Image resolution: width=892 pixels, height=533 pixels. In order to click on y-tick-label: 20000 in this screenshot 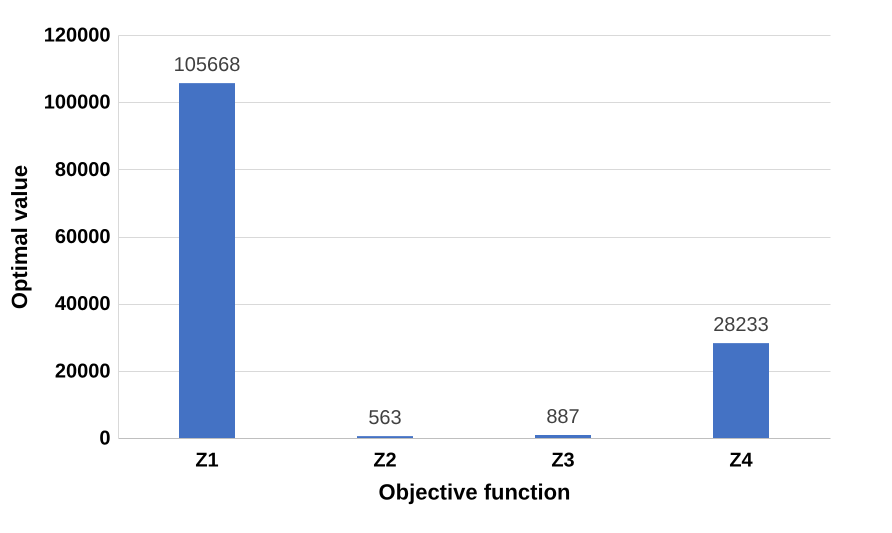, I will do `click(82, 371)`.